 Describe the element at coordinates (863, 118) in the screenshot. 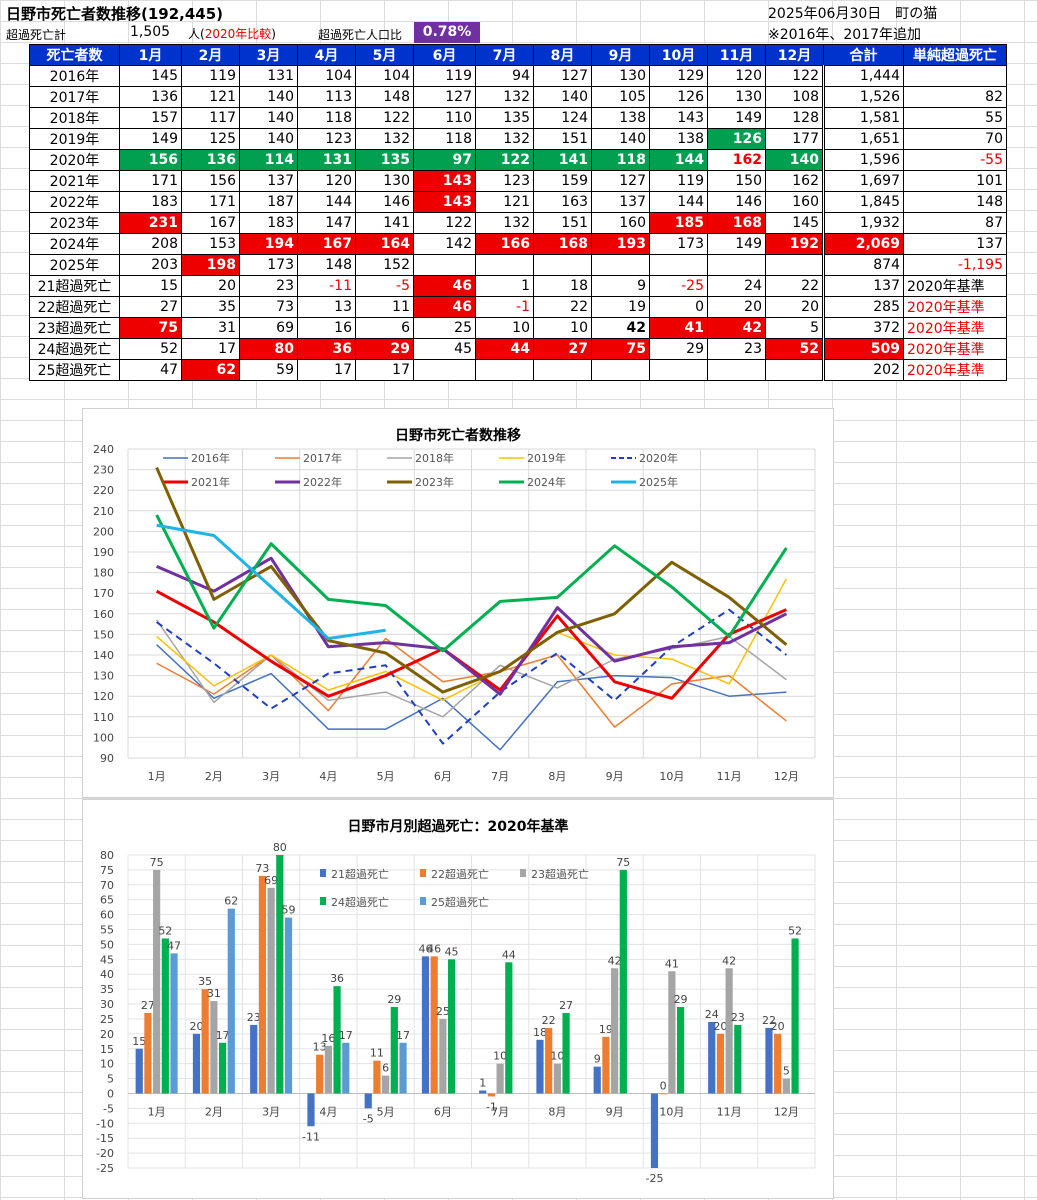

I see `table-cell: 1,581` at that location.